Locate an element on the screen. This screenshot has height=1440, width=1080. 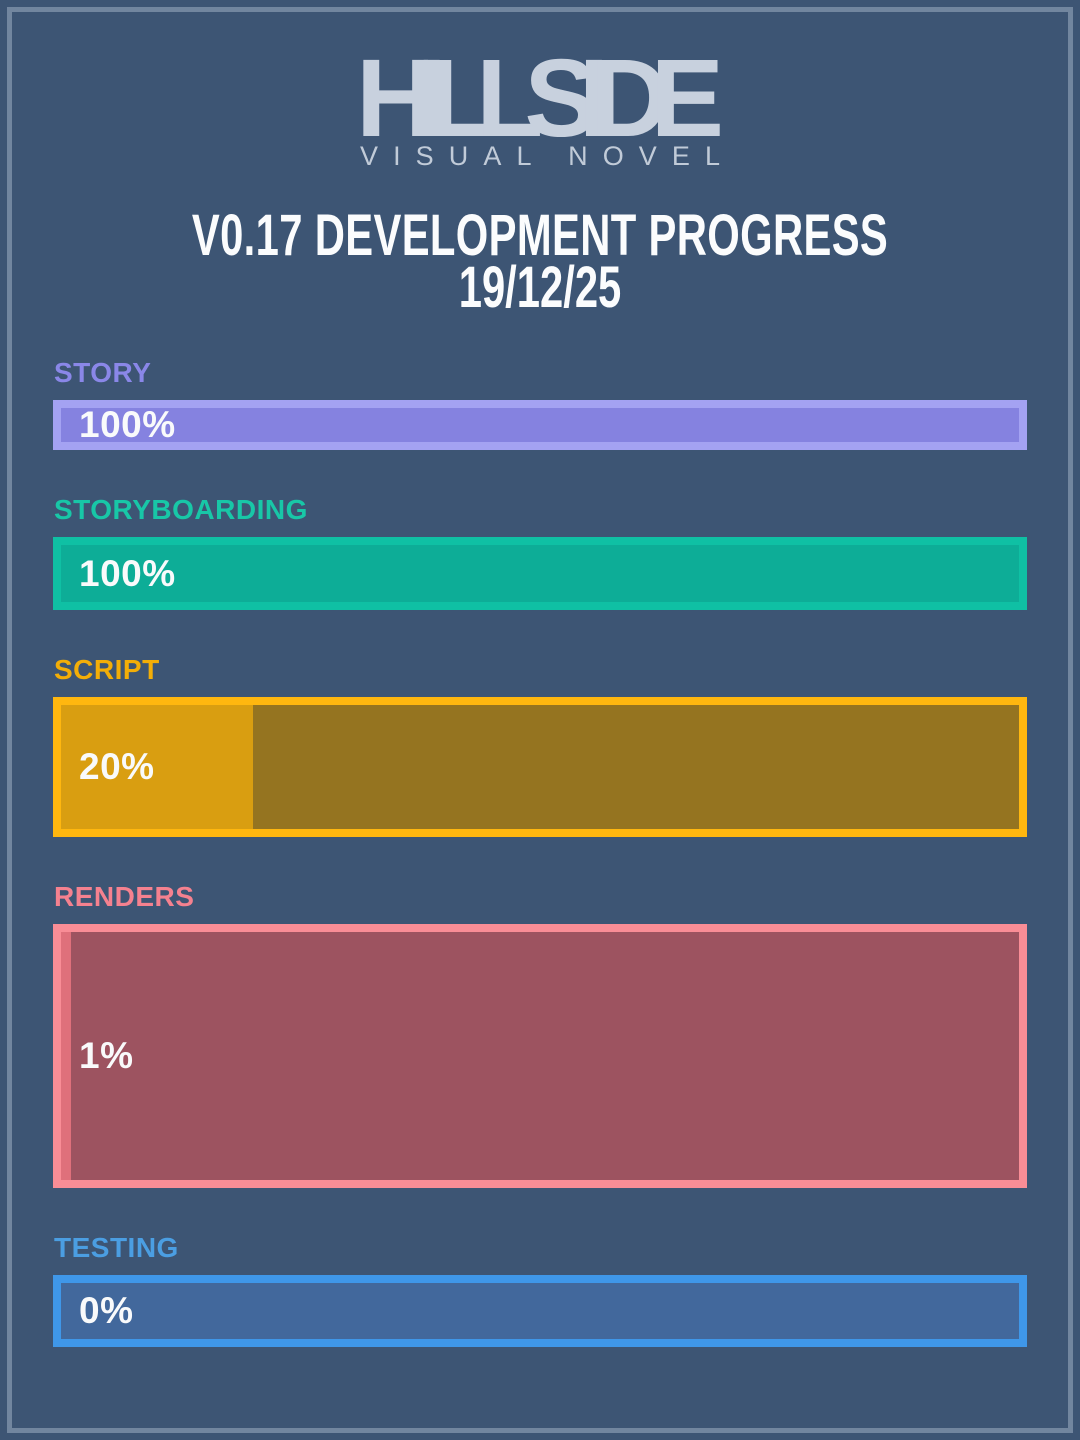
page-title: V0.17 DEVELOPMENT PROGRESS is located at coordinates (540, 235).